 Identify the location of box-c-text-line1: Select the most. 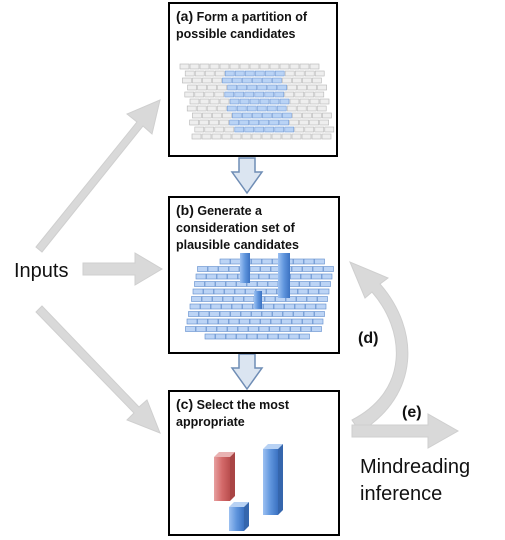
(242, 405).